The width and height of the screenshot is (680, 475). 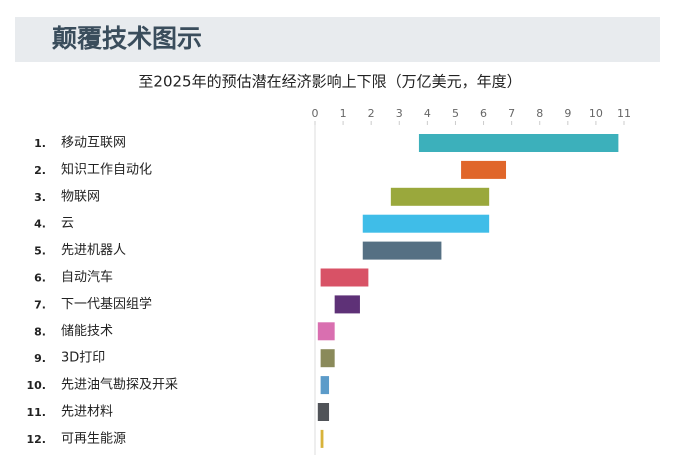 What do you see at coordinates (371, 113) in the screenshot?
I see `x-tick-label: 2` at bounding box center [371, 113].